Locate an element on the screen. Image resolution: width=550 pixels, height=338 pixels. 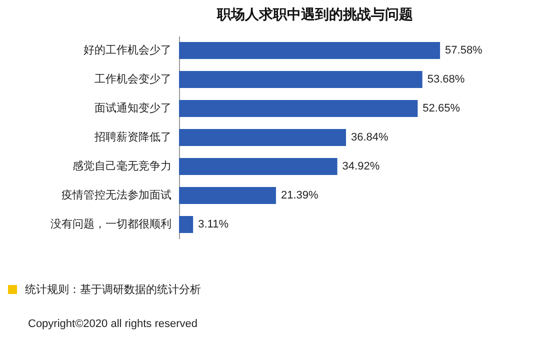
data-label: 36.84% is located at coordinates (370, 138).